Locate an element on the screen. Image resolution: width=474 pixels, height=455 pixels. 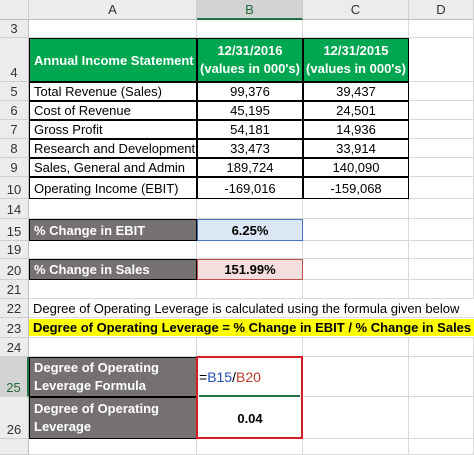
ebit-change-label: % Change in EBIT is located at coordinates (113, 230).